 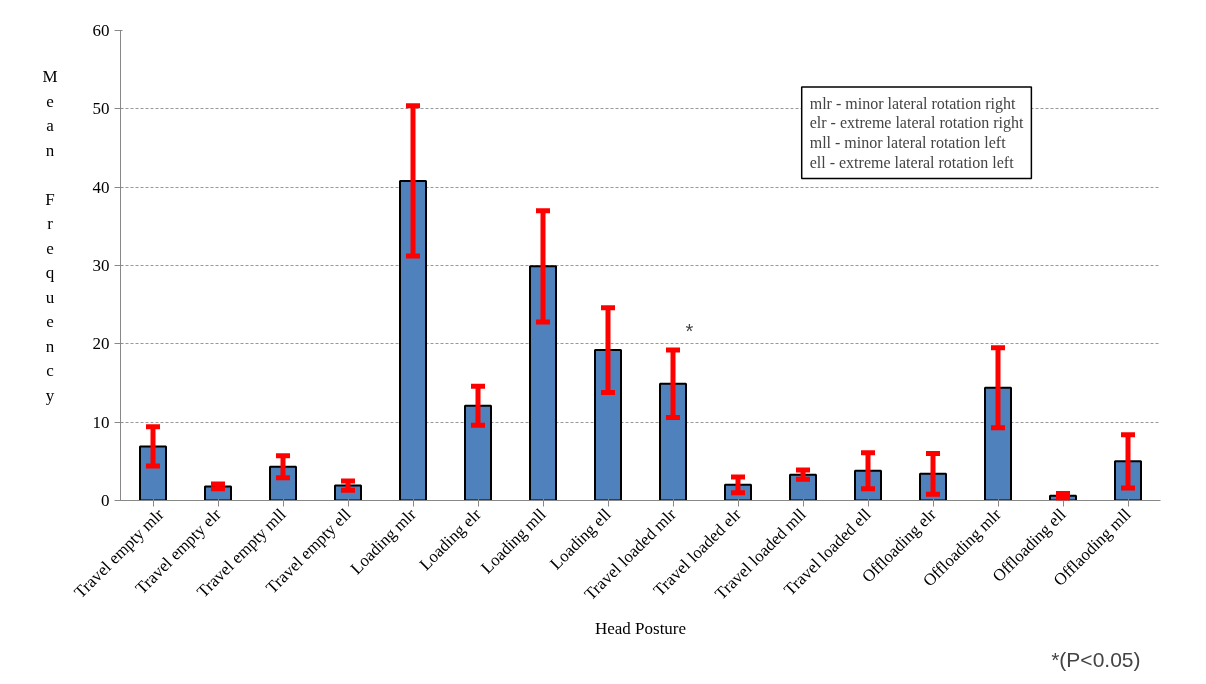 What do you see at coordinates (101, 344) in the screenshot?
I see `y-tick-label: 20` at bounding box center [101, 344].